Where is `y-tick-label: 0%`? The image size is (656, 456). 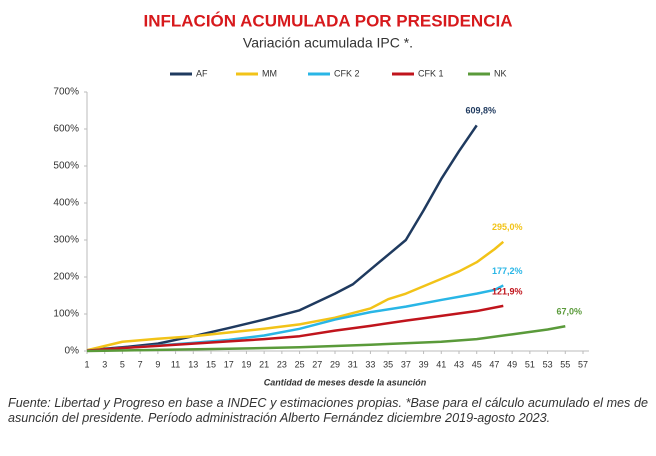 y-tick-label: 0% is located at coordinates (72, 351).